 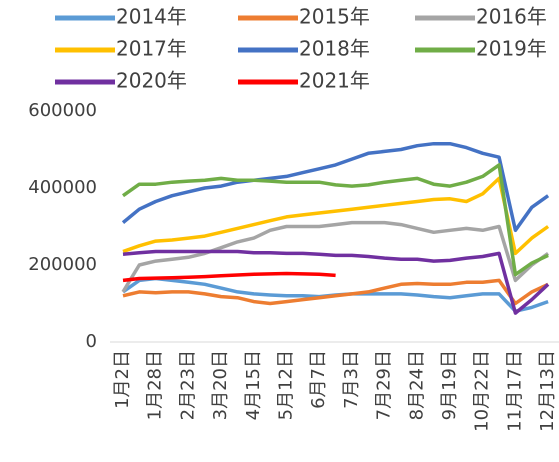 What do you see at coordinates (511, 17) in the screenshot?
I see `legend-label: 2016年` at bounding box center [511, 17].